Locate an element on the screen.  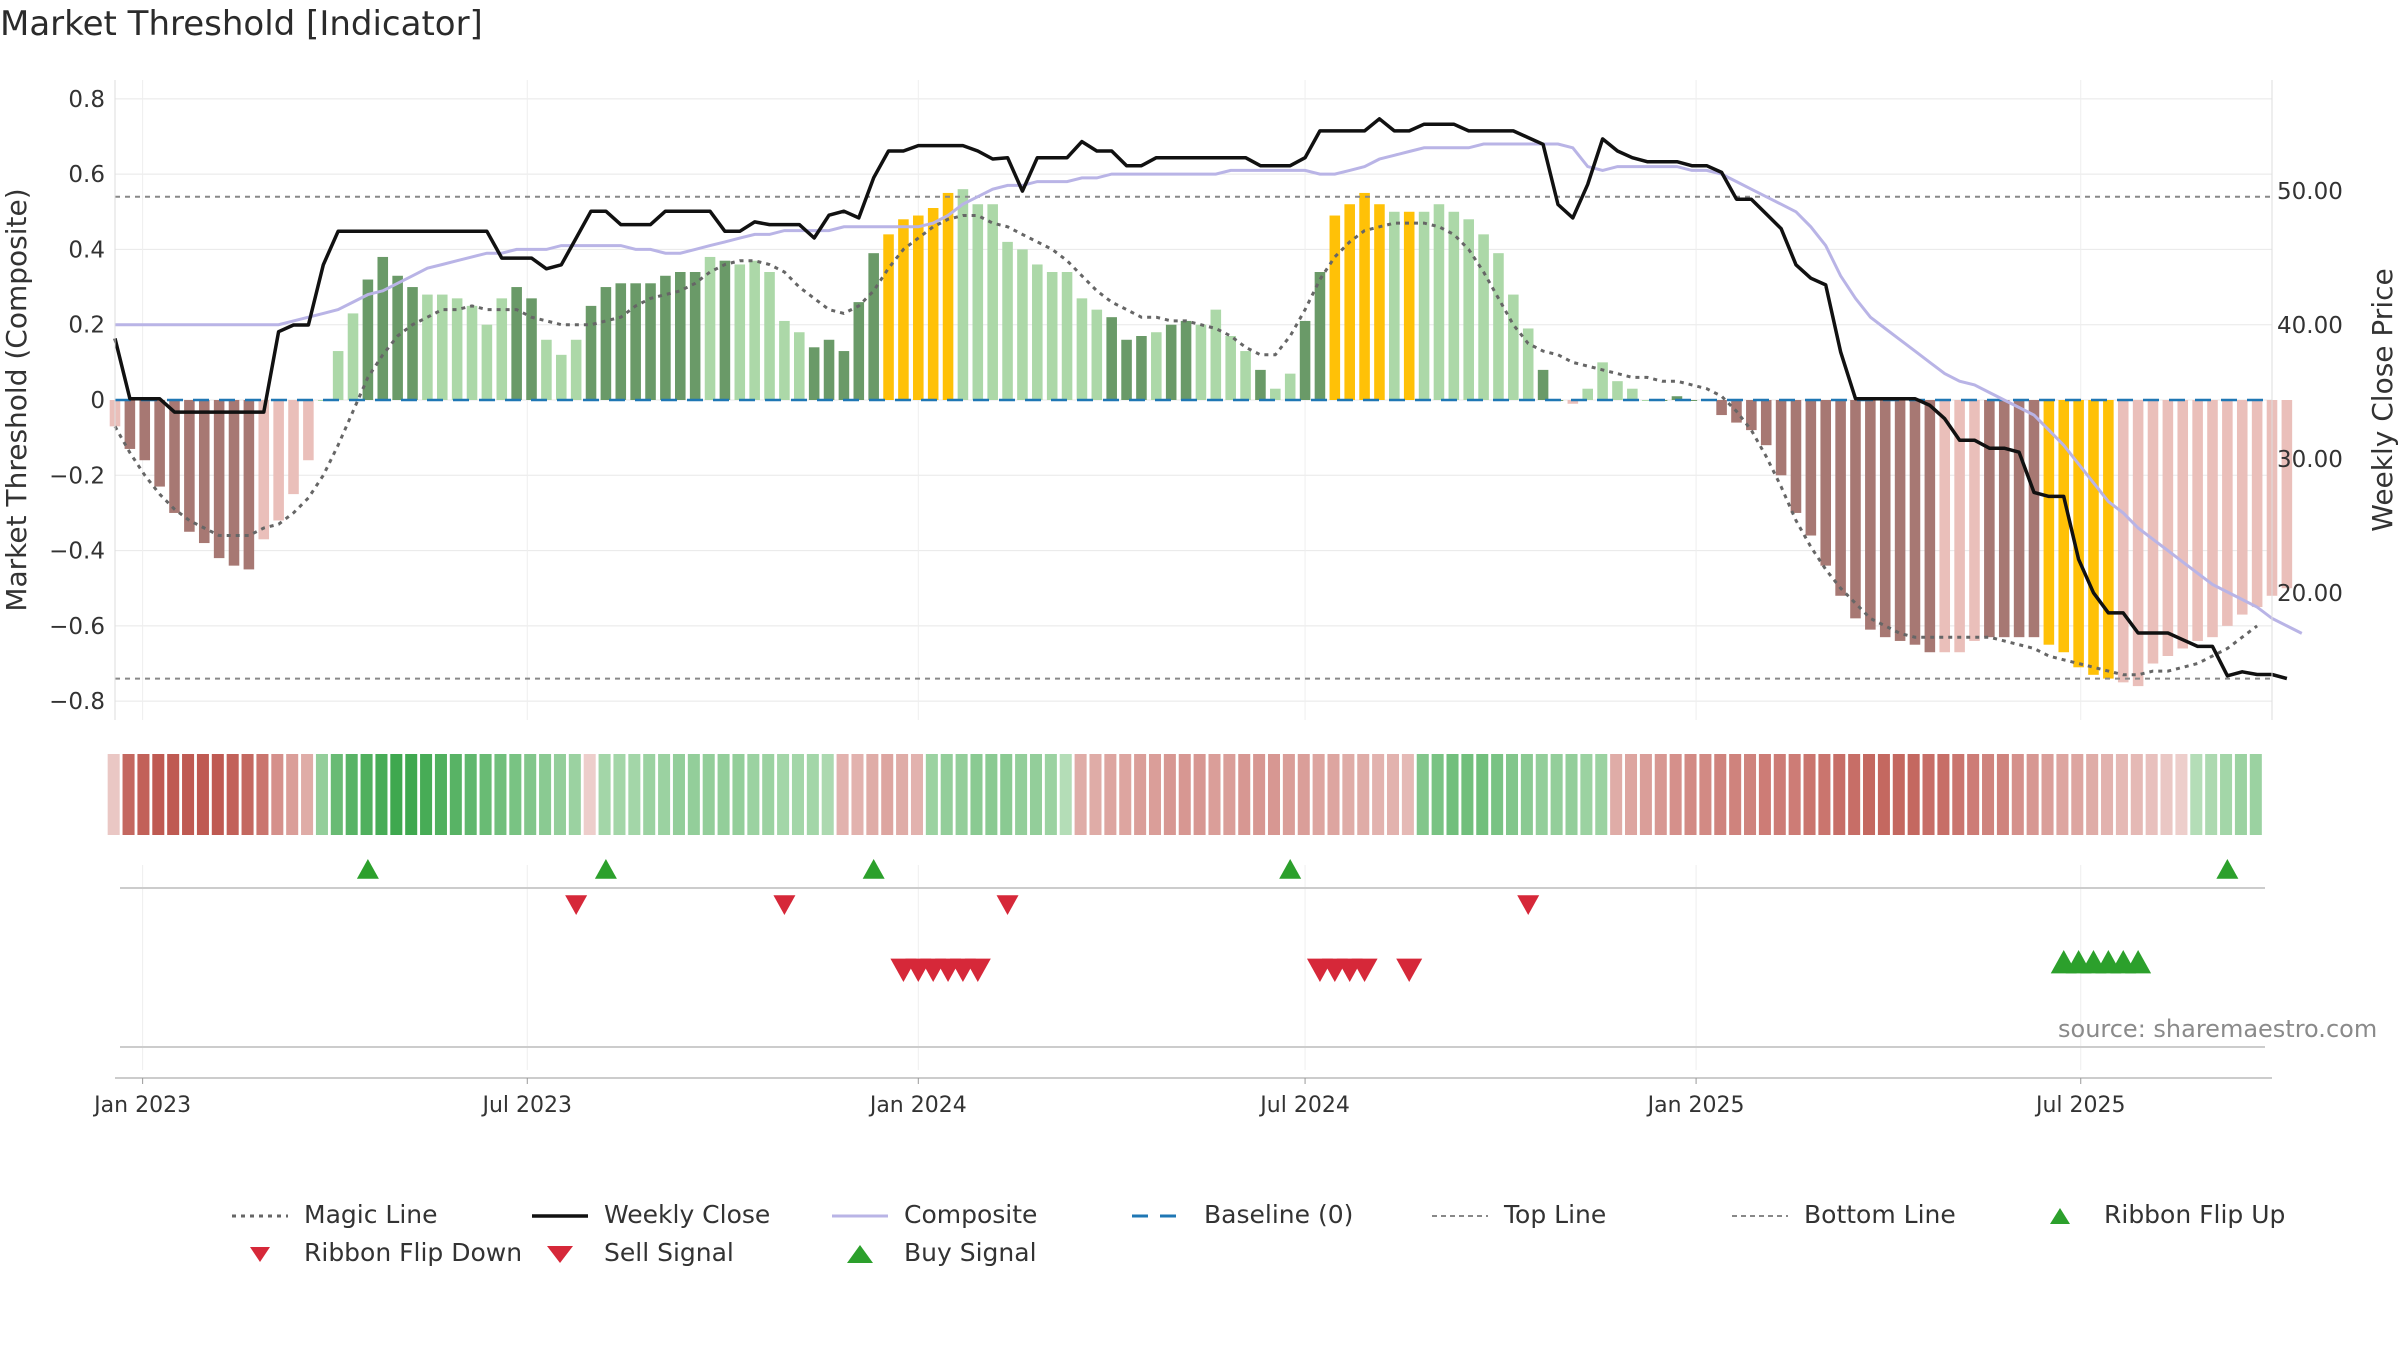
buy-signal-marker is located at coordinates (2138, 962).